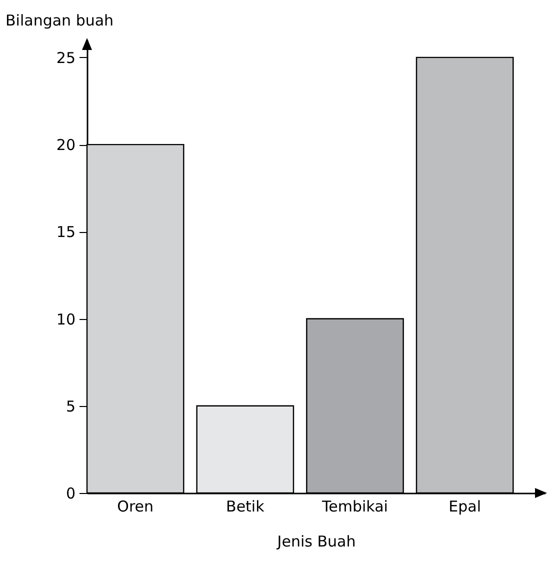  Describe the element at coordinates (66, 319) in the screenshot. I see `y-tick-label: 10` at that location.